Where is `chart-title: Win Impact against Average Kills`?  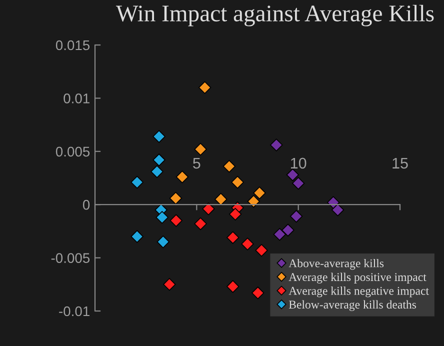 chart-title: Win Impact against Average Kills is located at coordinates (275, 15).